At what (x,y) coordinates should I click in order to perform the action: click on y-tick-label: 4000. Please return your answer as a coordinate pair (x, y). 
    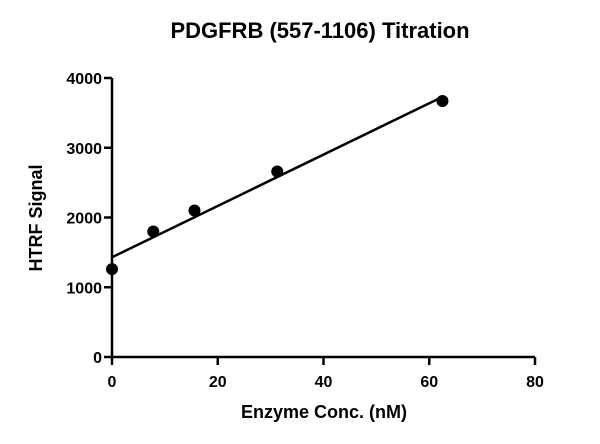
    Looking at the image, I should click on (84, 79).